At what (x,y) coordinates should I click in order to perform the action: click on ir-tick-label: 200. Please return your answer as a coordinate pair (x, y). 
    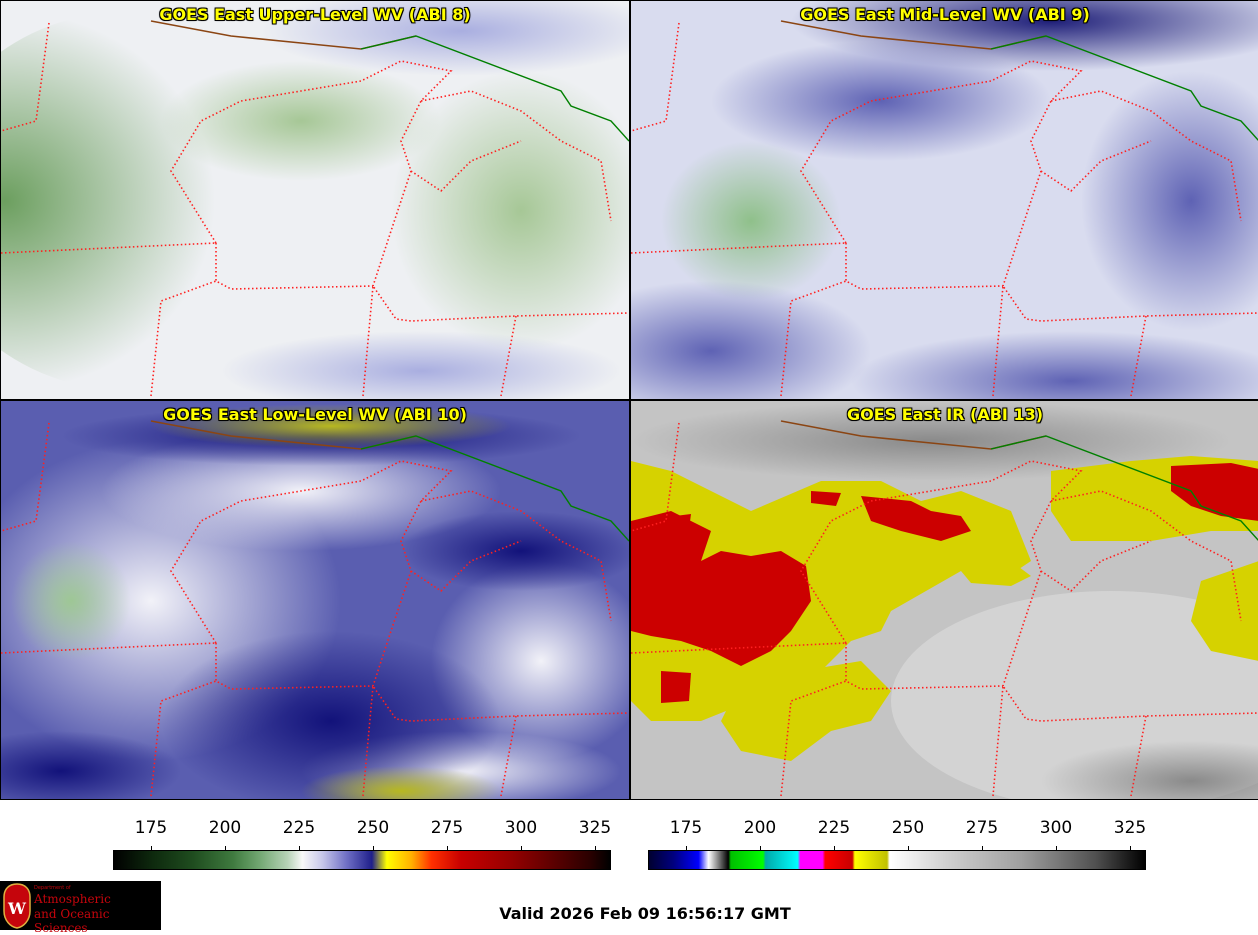
    Looking at the image, I should click on (760, 828).